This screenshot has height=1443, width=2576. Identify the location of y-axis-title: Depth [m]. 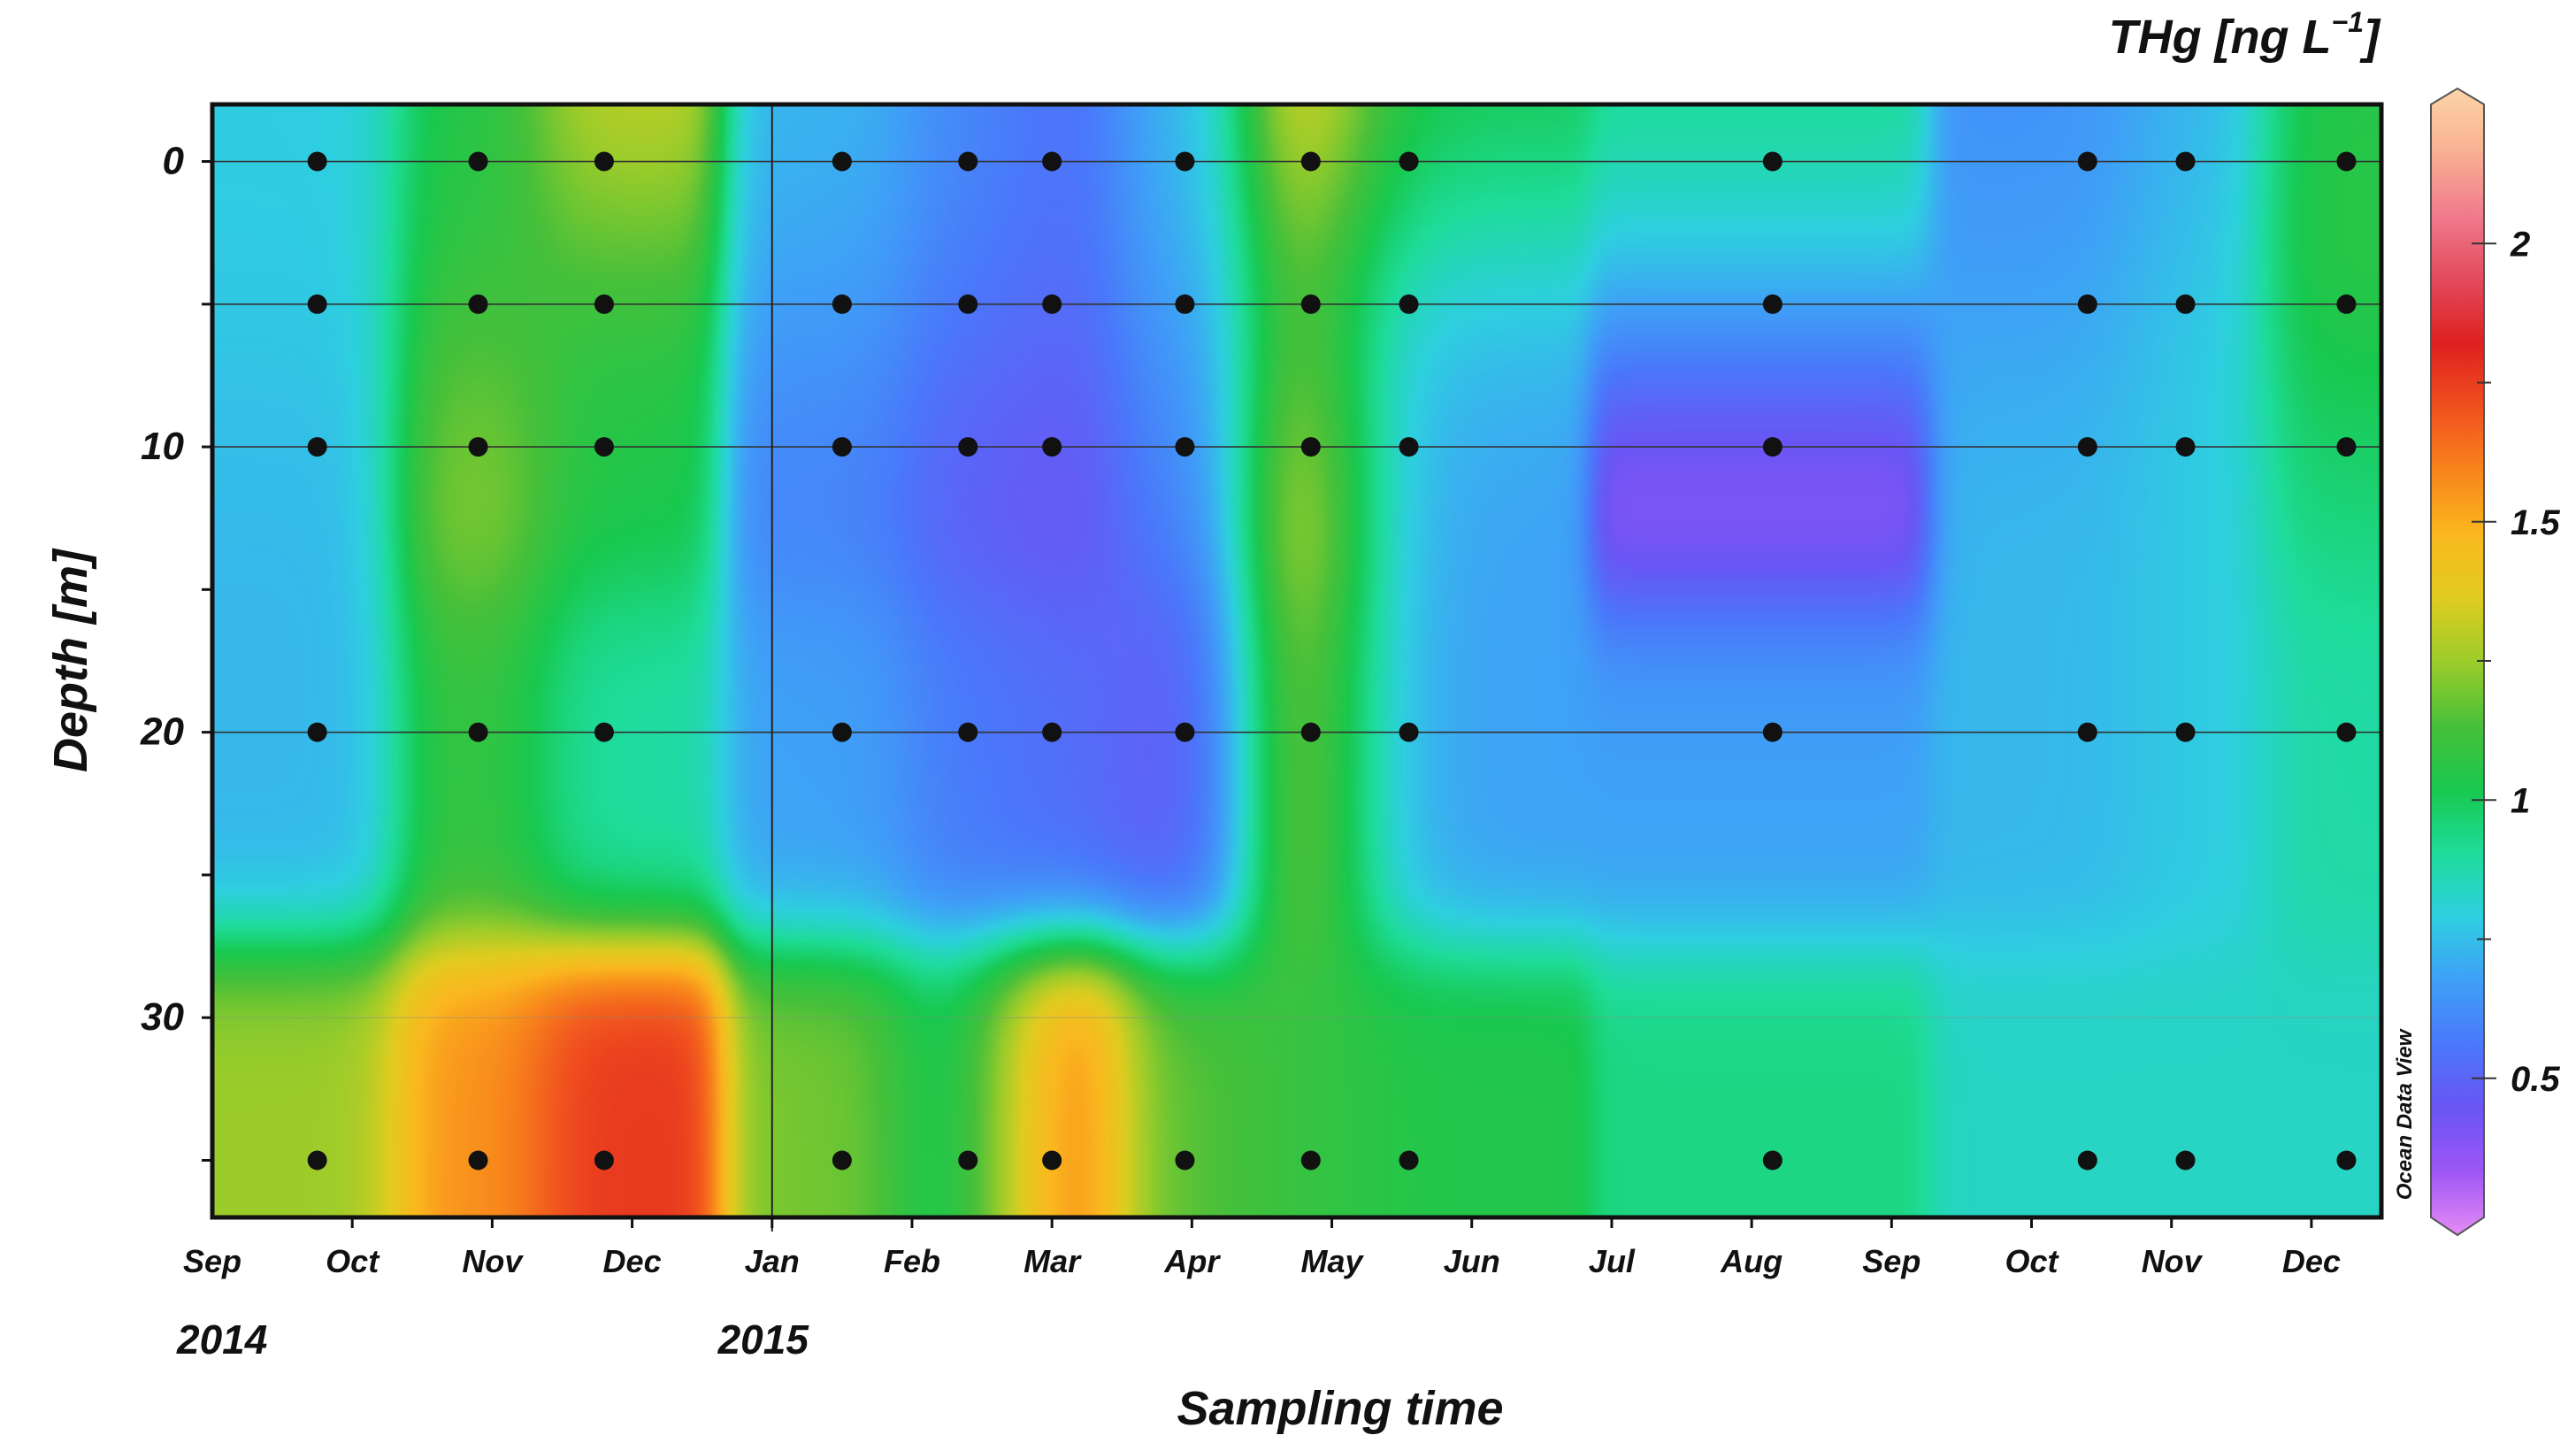
(70, 660).